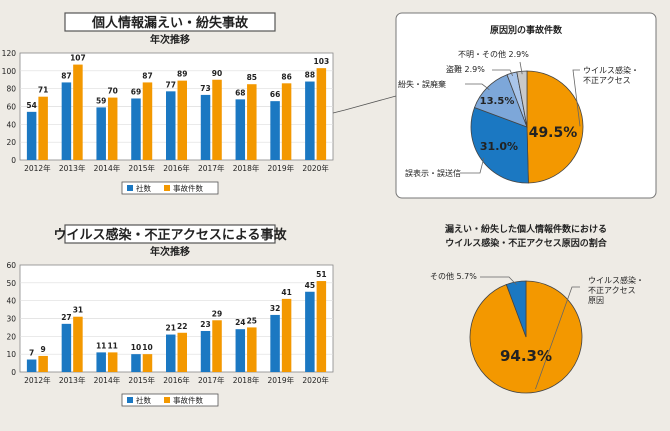 This screenshot has width=670, height=431. What do you see at coordinates (9, 53) in the screenshot?
I see `y-tick-label: 120` at bounding box center [9, 53].